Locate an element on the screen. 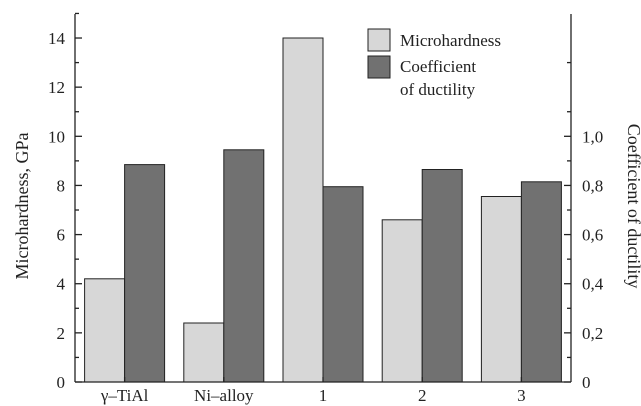  right-tick-label-3: 0,6 is located at coordinates (592, 235).